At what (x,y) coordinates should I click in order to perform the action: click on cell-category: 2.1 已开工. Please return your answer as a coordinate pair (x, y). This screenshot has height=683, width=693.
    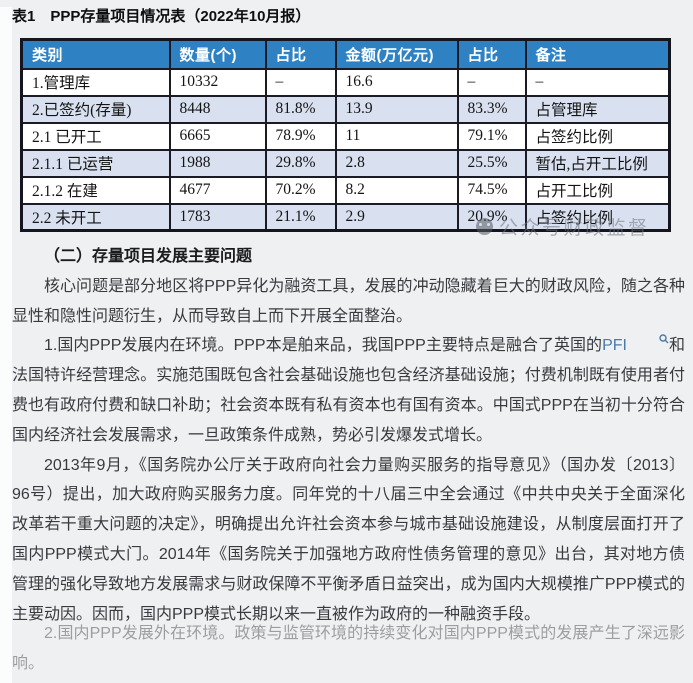
    Looking at the image, I should click on (95, 136).